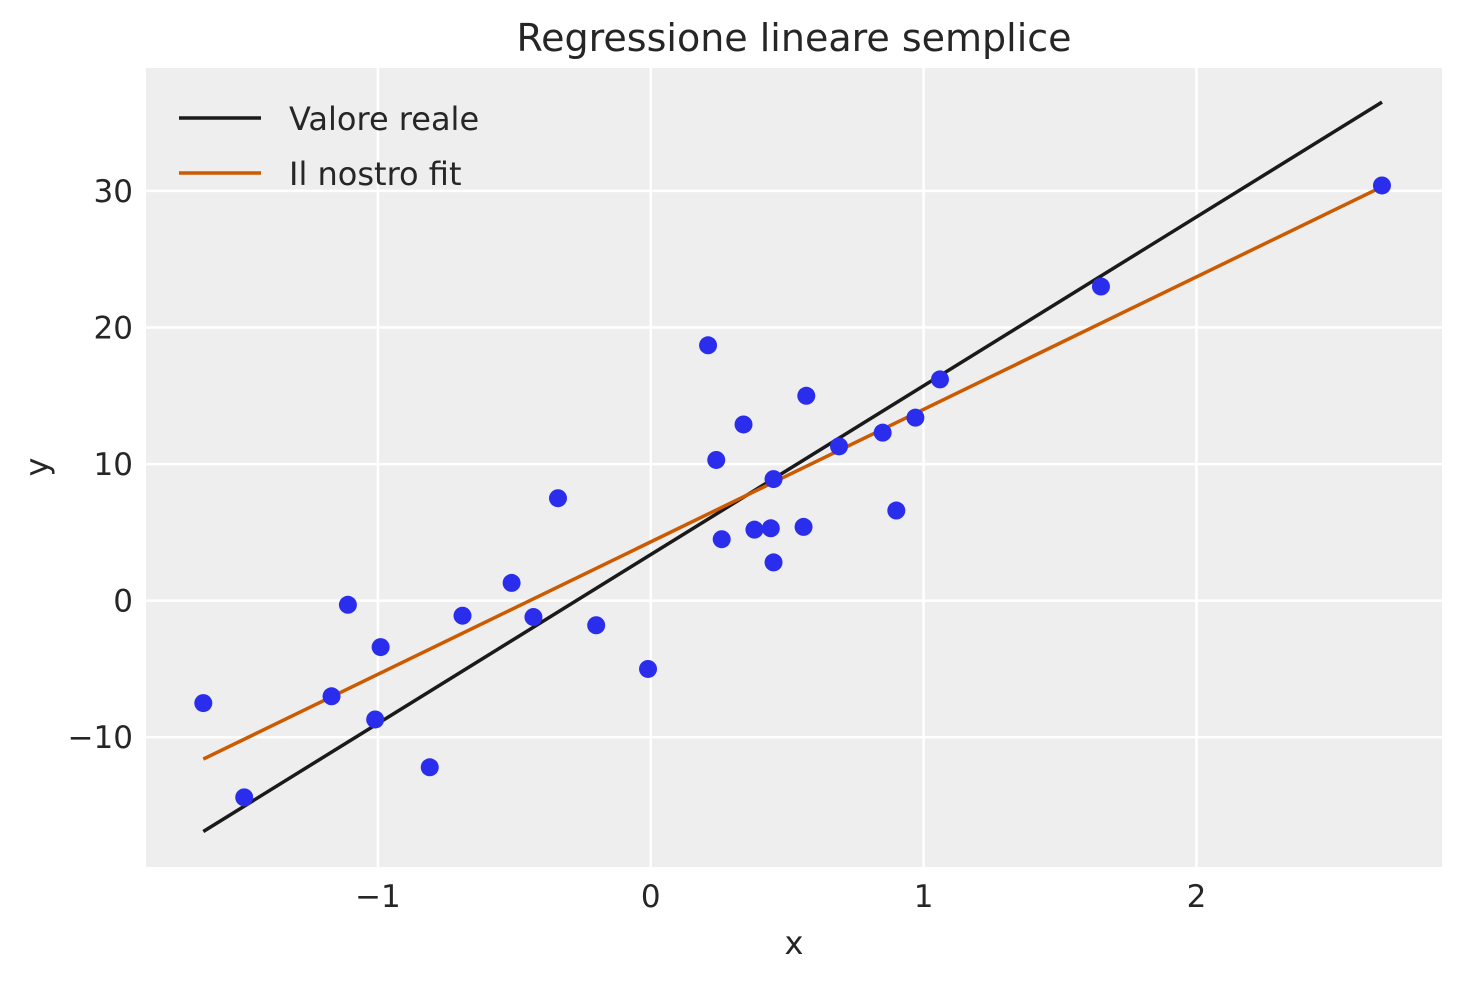 The height and width of the screenshot is (983, 1463). What do you see at coordinates (375, 174) in the screenshot?
I see `legend-label-il-nostro-fit: Il nostro fit` at bounding box center [375, 174].